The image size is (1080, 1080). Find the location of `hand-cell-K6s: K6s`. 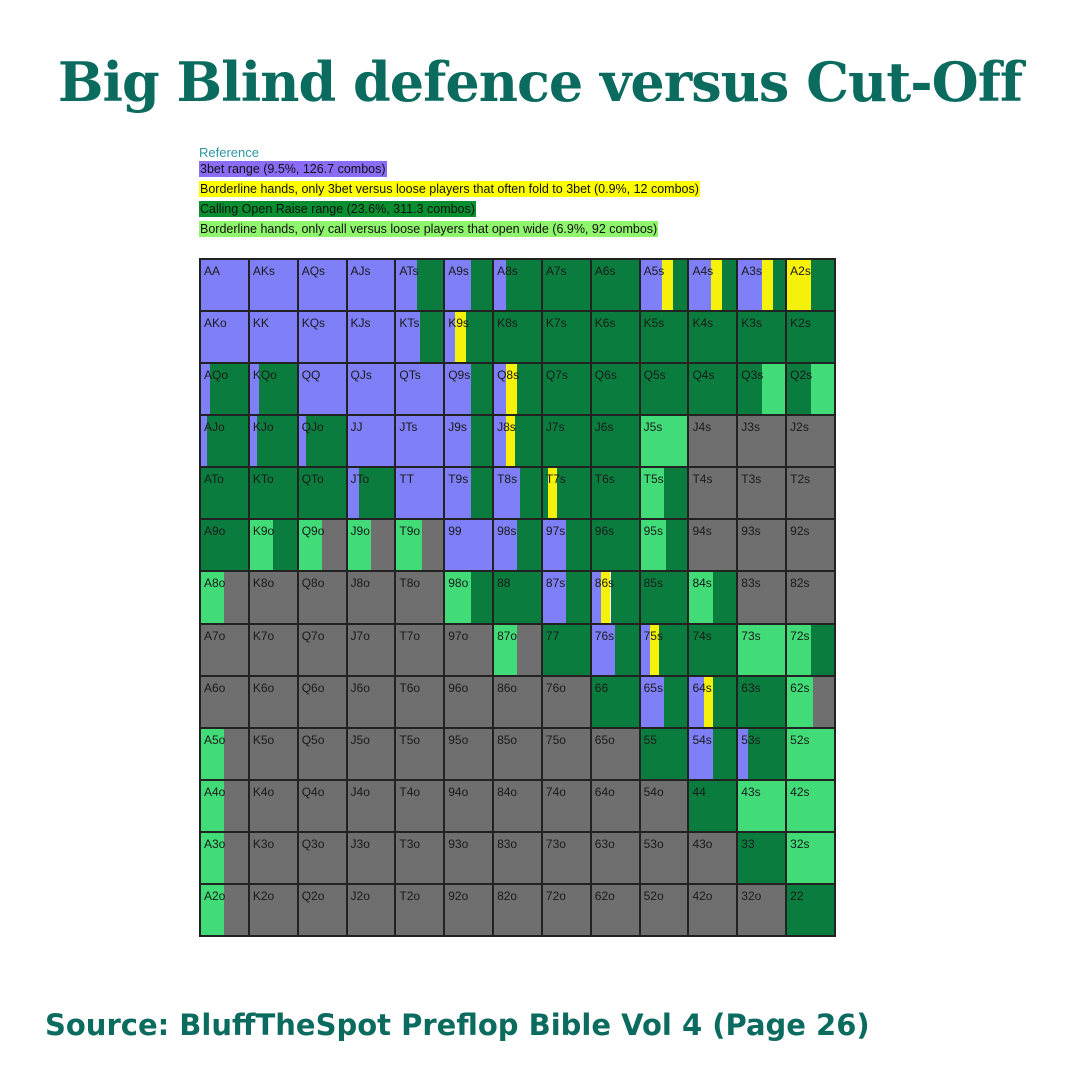

hand-cell-K6s: K6s is located at coordinates (615, 337).